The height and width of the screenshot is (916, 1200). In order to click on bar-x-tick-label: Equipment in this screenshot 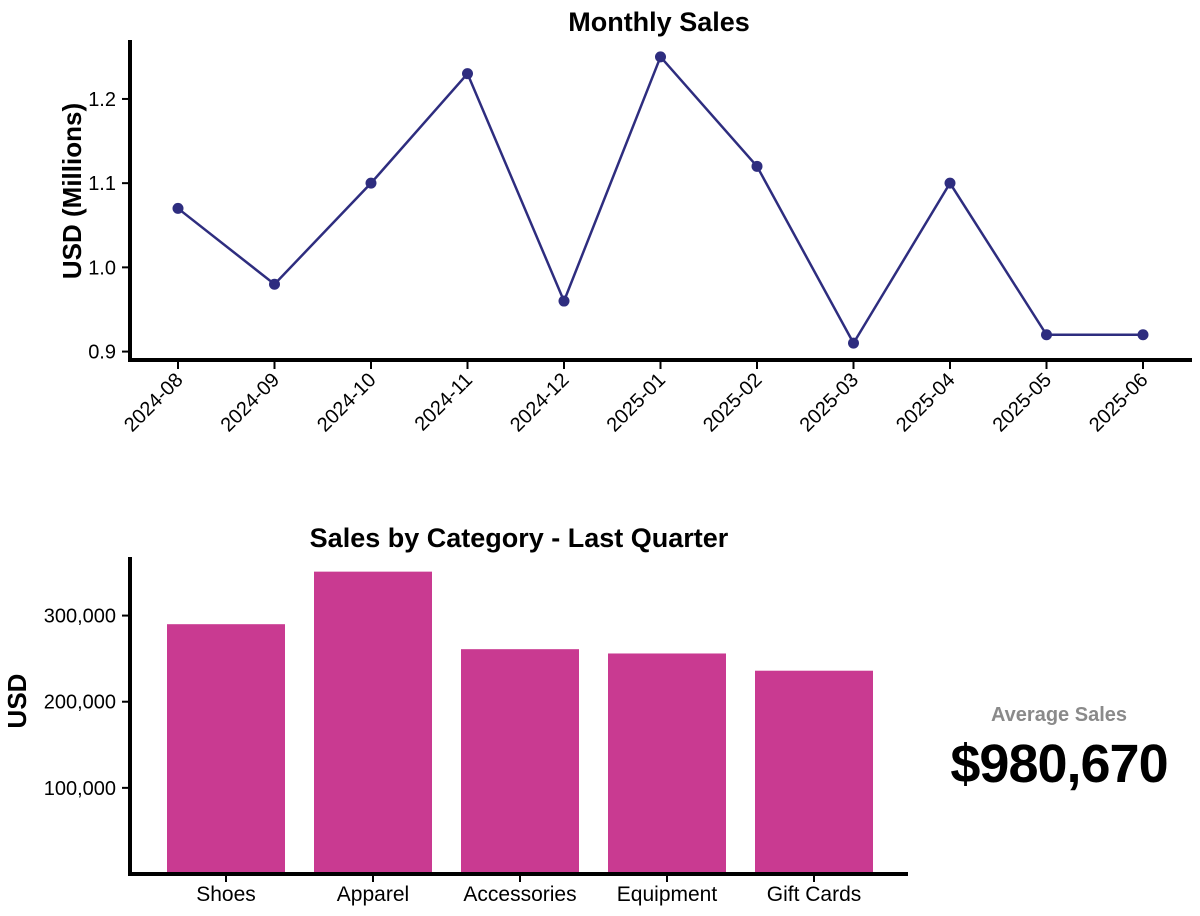, I will do `click(667, 894)`.